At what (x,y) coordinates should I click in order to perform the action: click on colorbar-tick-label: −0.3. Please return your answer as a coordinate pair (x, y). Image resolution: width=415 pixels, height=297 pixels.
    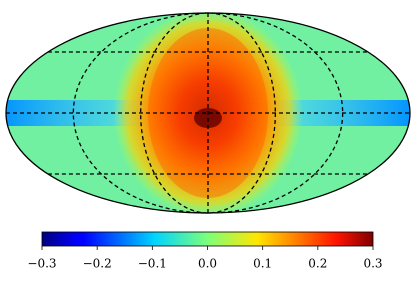
    Looking at the image, I should click on (41, 264).